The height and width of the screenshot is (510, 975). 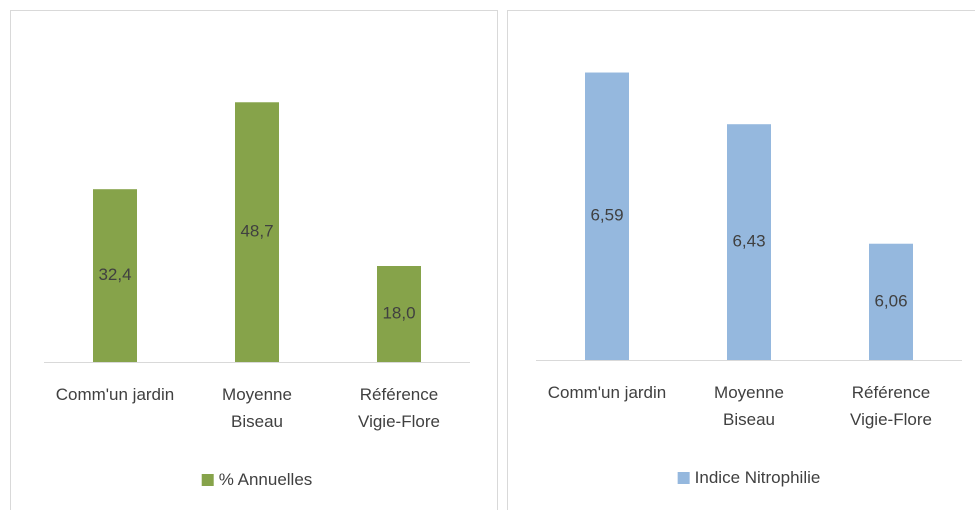 What do you see at coordinates (265, 479) in the screenshot?
I see `legend-label: % Annuelles` at bounding box center [265, 479].